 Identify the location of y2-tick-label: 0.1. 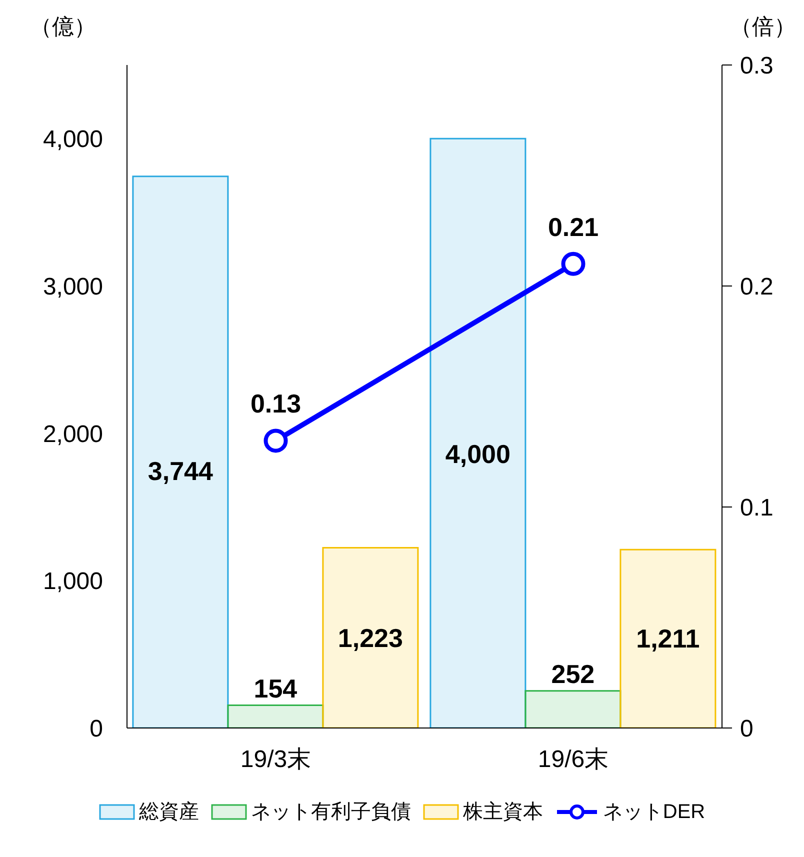
(757, 508).